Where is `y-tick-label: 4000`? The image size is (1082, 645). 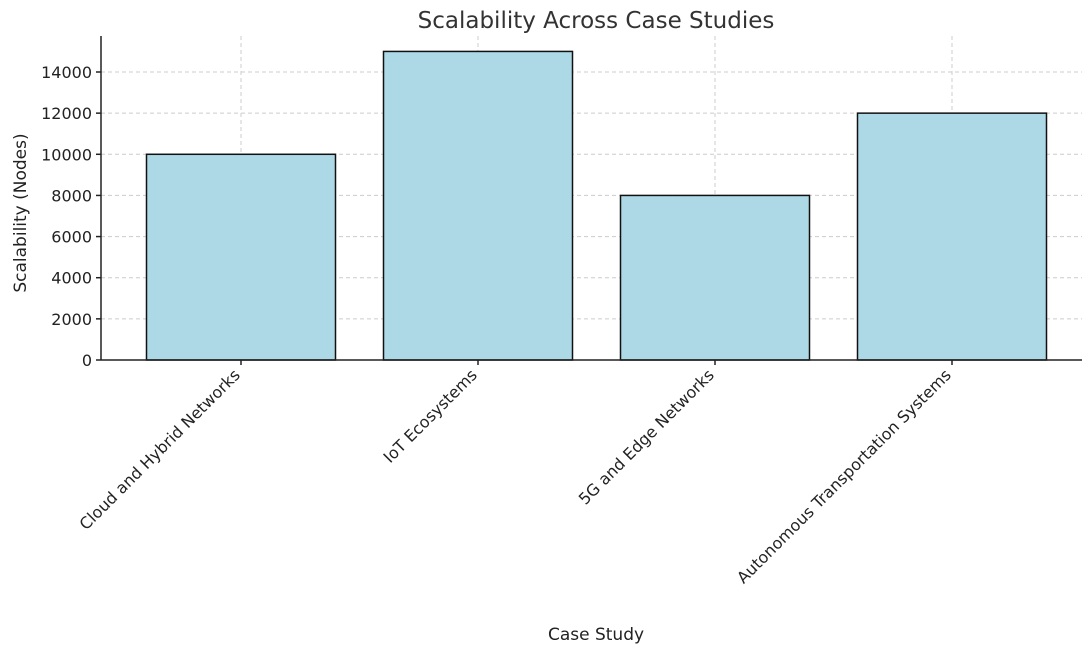
y-tick-label: 4000 is located at coordinates (71, 278).